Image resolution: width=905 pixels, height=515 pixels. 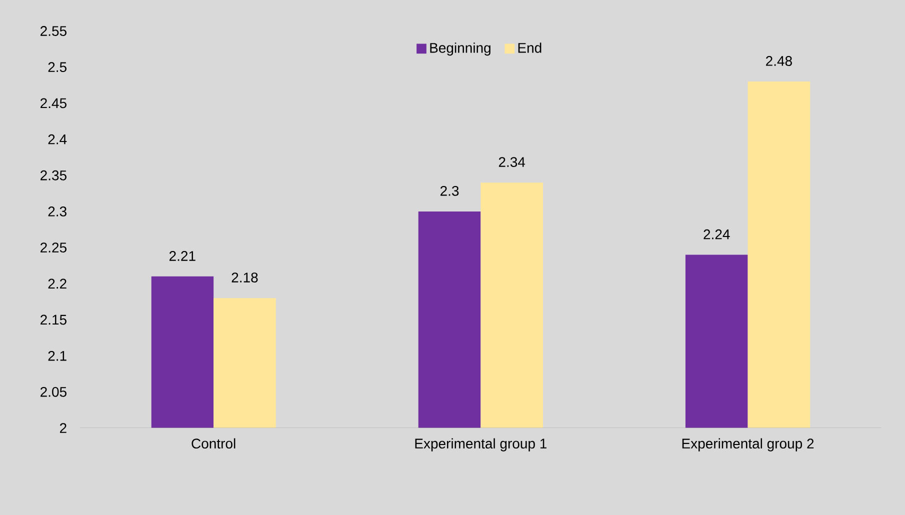 What do you see at coordinates (530, 47) in the screenshot?
I see `legend-label: End` at bounding box center [530, 47].